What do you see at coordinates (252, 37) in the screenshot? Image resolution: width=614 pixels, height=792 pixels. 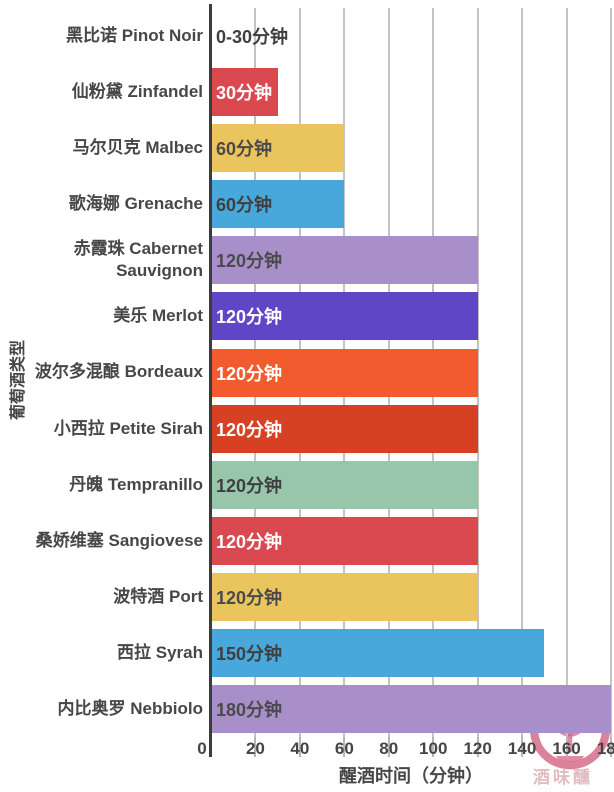 I see `bar-value-label: 0-30分钟` at bounding box center [252, 37].